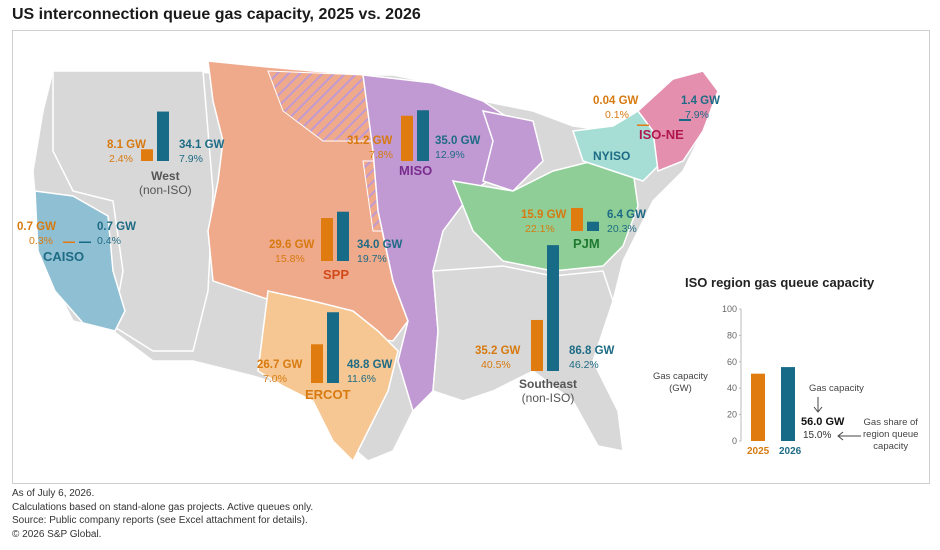 The image size is (940, 550). I want to click on legend-year-2025: 2025, so click(758, 451).